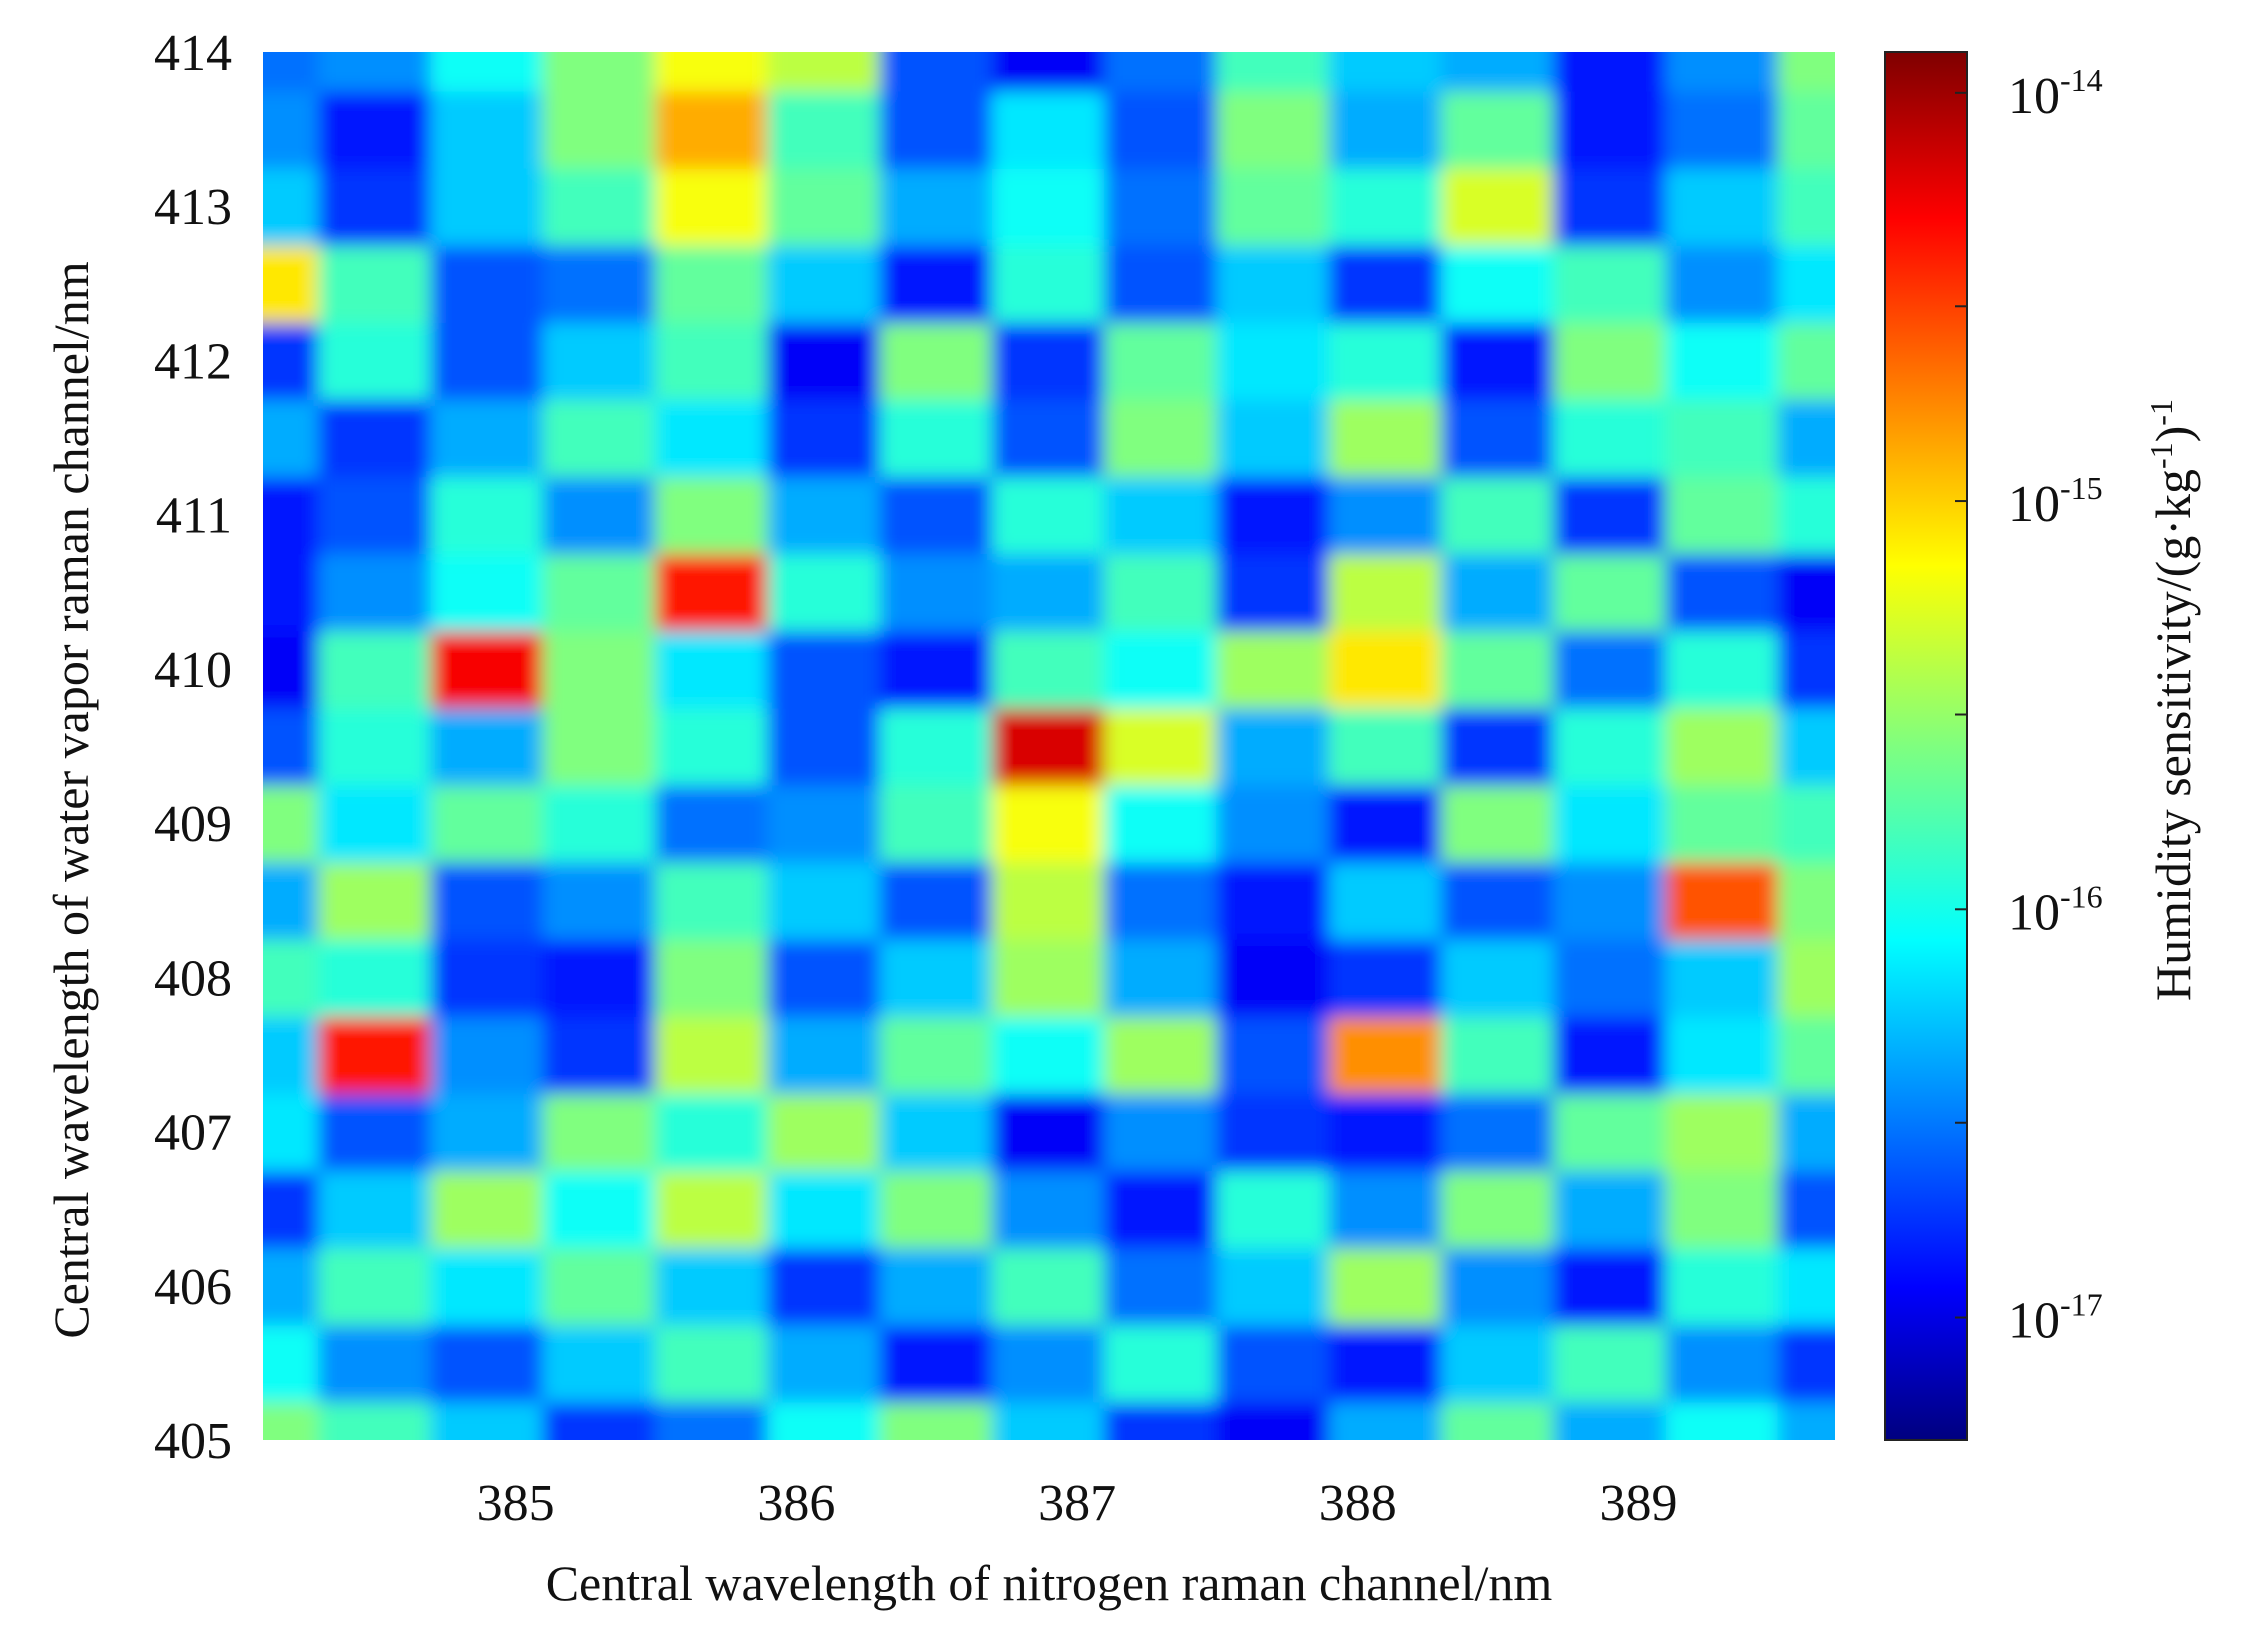  I want to click on colorbar-title-exp-inner: -1, so click(2161, 455).